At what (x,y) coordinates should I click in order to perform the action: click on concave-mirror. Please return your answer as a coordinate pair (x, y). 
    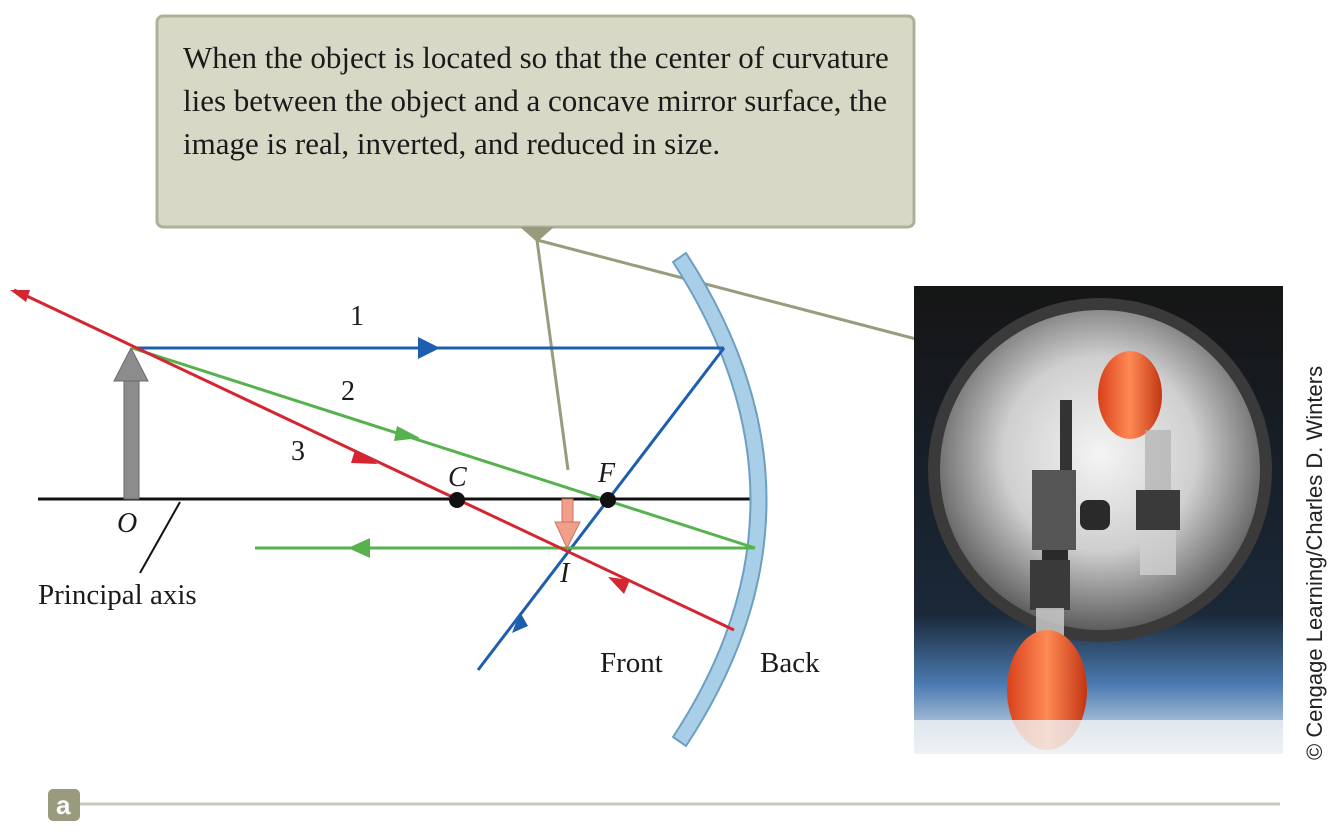
    Looking at the image, I should click on (719, 499).